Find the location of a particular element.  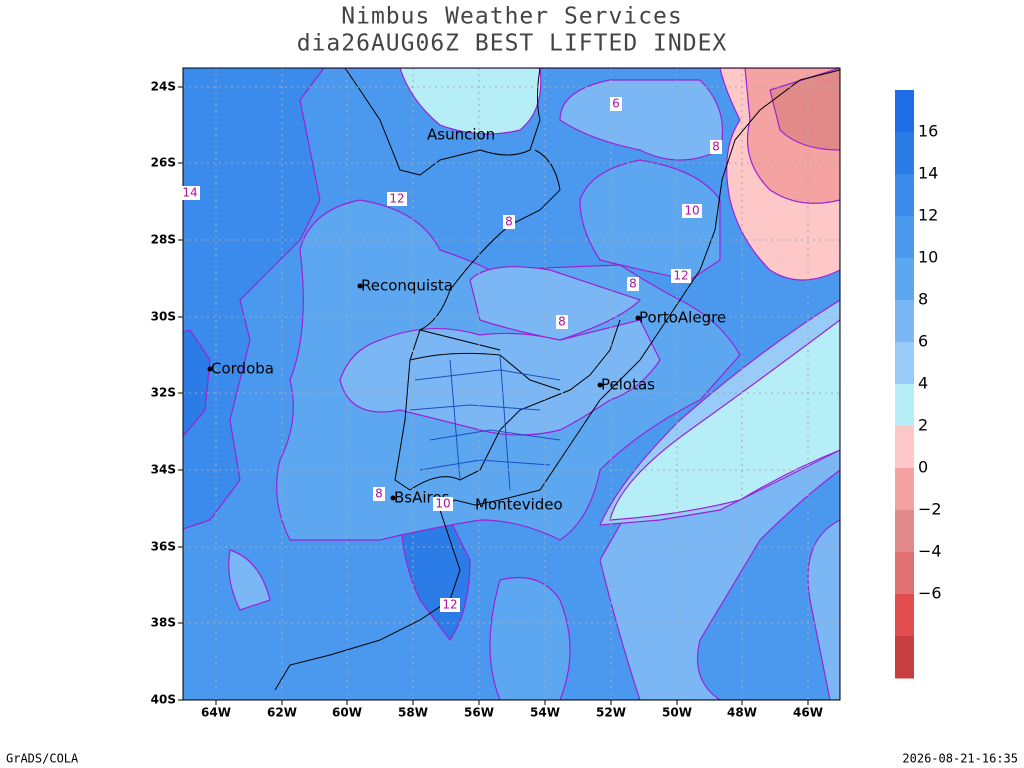

city-label: Cordoba is located at coordinates (242, 369).